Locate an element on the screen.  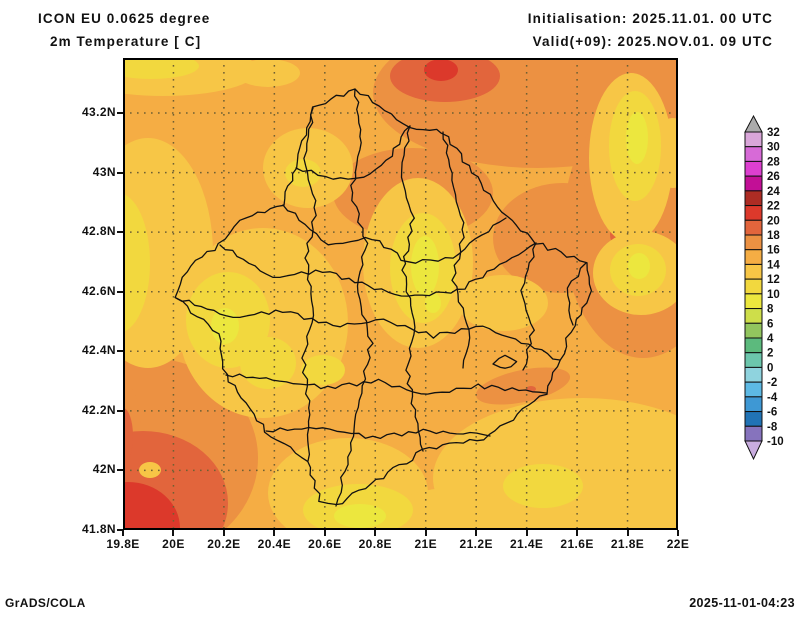
colorbar-tick-label: 32 is located at coordinates (773, 133).